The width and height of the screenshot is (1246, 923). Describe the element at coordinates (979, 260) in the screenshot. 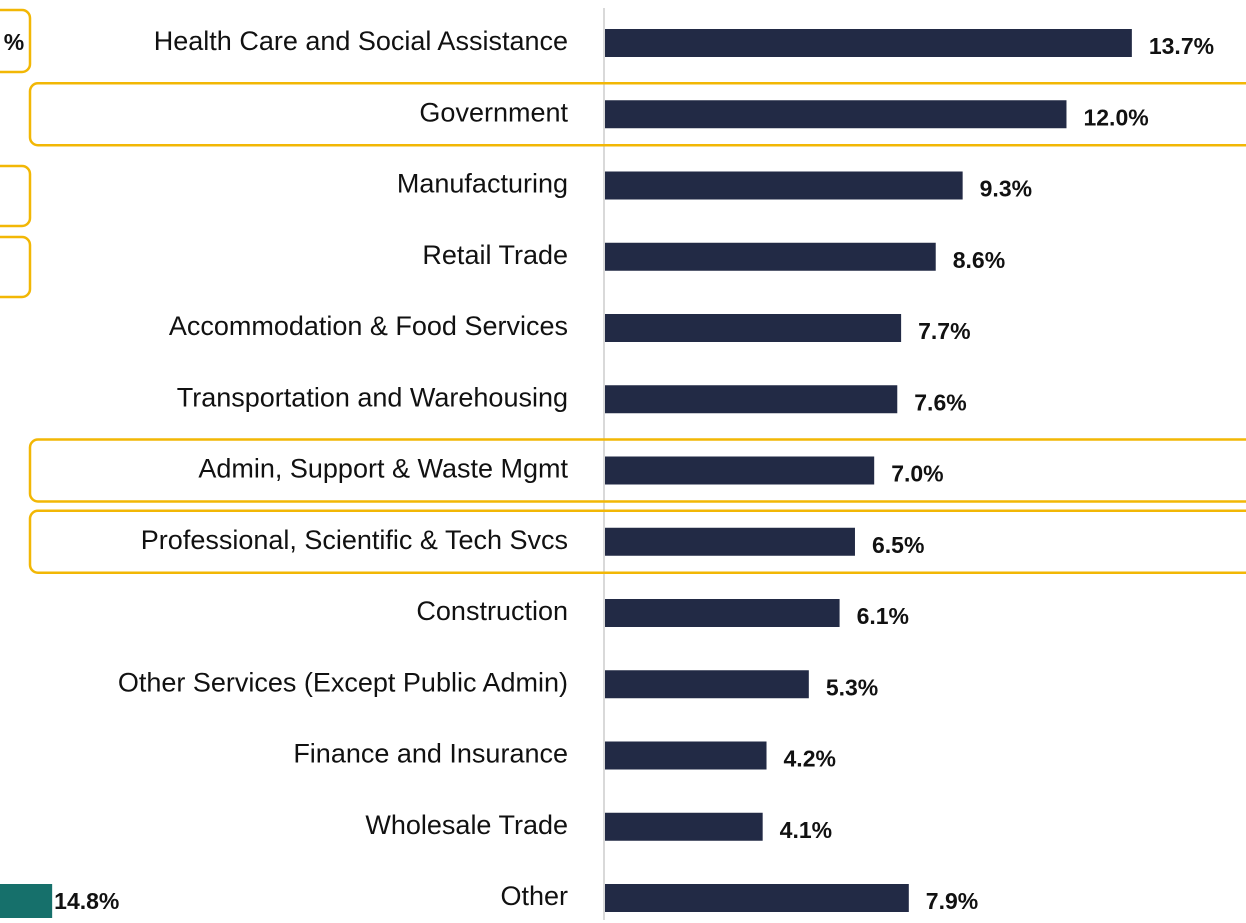

I see `value-label: 8.6%` at that location.